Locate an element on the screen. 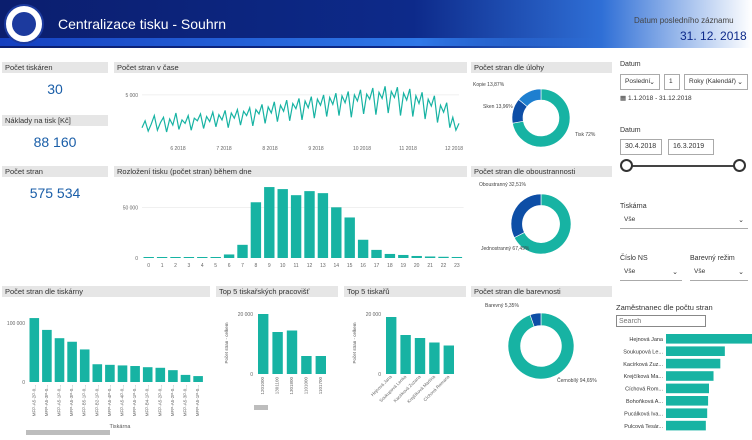 Image resolution: width=752 pixels, height=440 pixels. date-to-input: 16.3.2019 is located at coordinates (691, 147).